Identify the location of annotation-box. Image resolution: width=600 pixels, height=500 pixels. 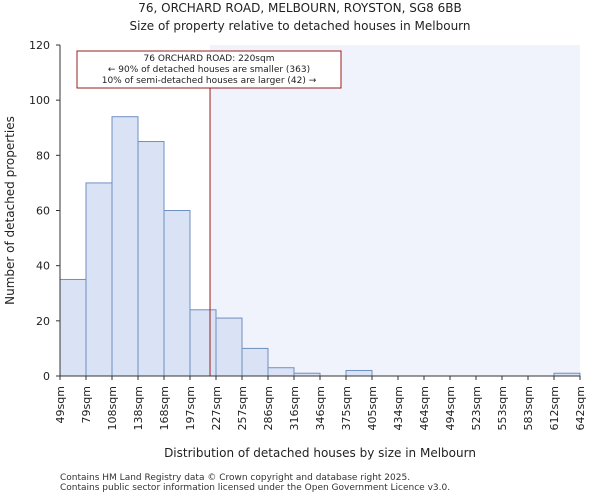
(209, 69).